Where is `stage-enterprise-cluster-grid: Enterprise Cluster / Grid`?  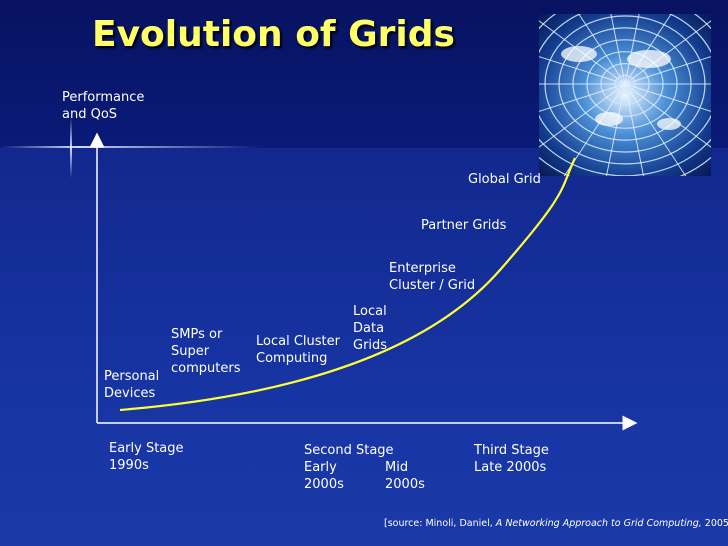 stage-enterprise-cluster-grid: Enterprise Cluster / Grid is located at coordinates (432, 277).